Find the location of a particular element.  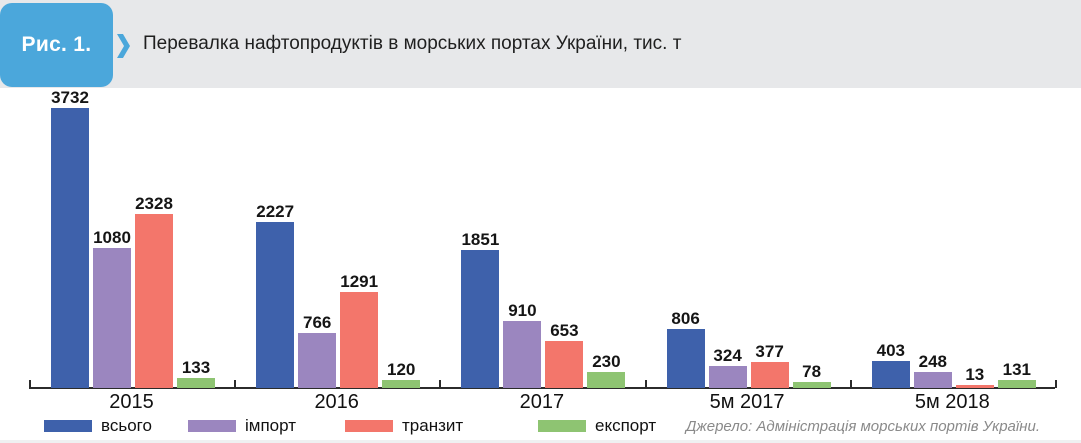

bar-імпорт-2017 is located at coordinates (522, 354).